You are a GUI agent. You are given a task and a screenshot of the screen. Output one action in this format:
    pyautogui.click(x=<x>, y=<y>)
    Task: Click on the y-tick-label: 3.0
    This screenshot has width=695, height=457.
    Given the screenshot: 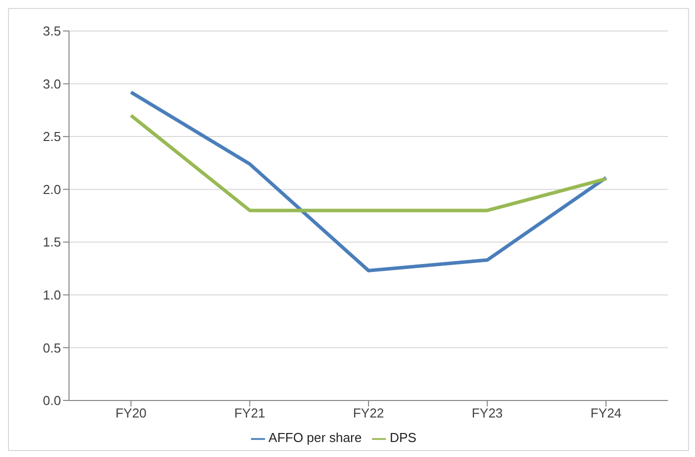 What is the action you would take?
    pyautogui.click(x=51, y=84)
    